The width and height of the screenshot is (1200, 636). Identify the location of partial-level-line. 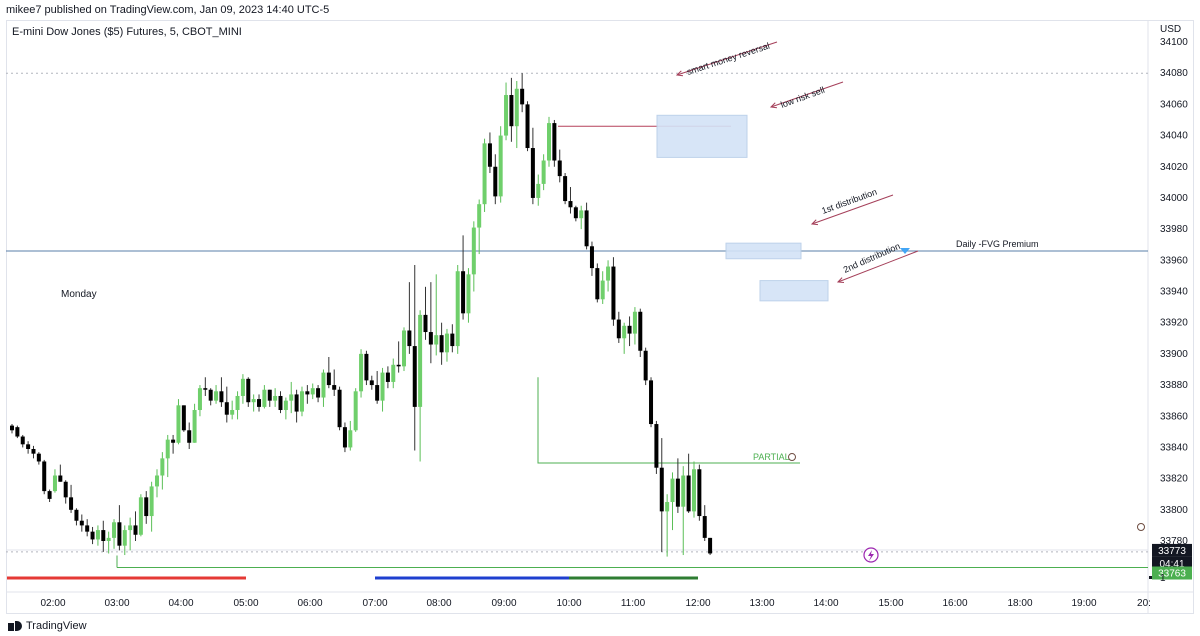
(668, 420).